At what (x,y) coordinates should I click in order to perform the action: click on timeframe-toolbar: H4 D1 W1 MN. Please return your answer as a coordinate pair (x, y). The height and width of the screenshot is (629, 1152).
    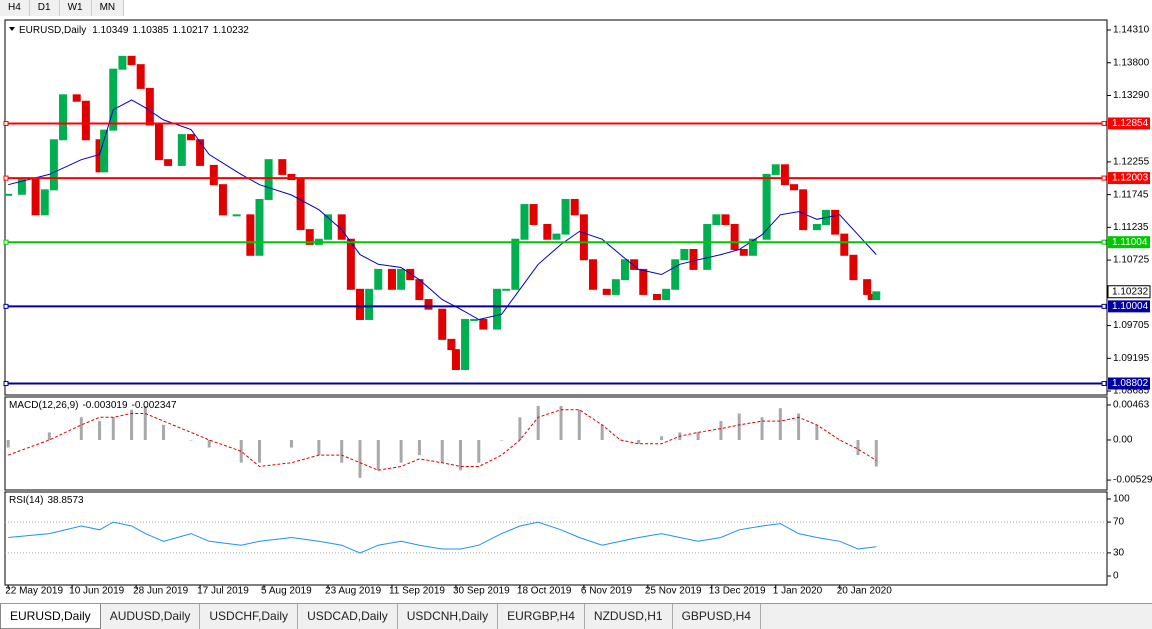
    Looking at the image, I should click on (62, 8).